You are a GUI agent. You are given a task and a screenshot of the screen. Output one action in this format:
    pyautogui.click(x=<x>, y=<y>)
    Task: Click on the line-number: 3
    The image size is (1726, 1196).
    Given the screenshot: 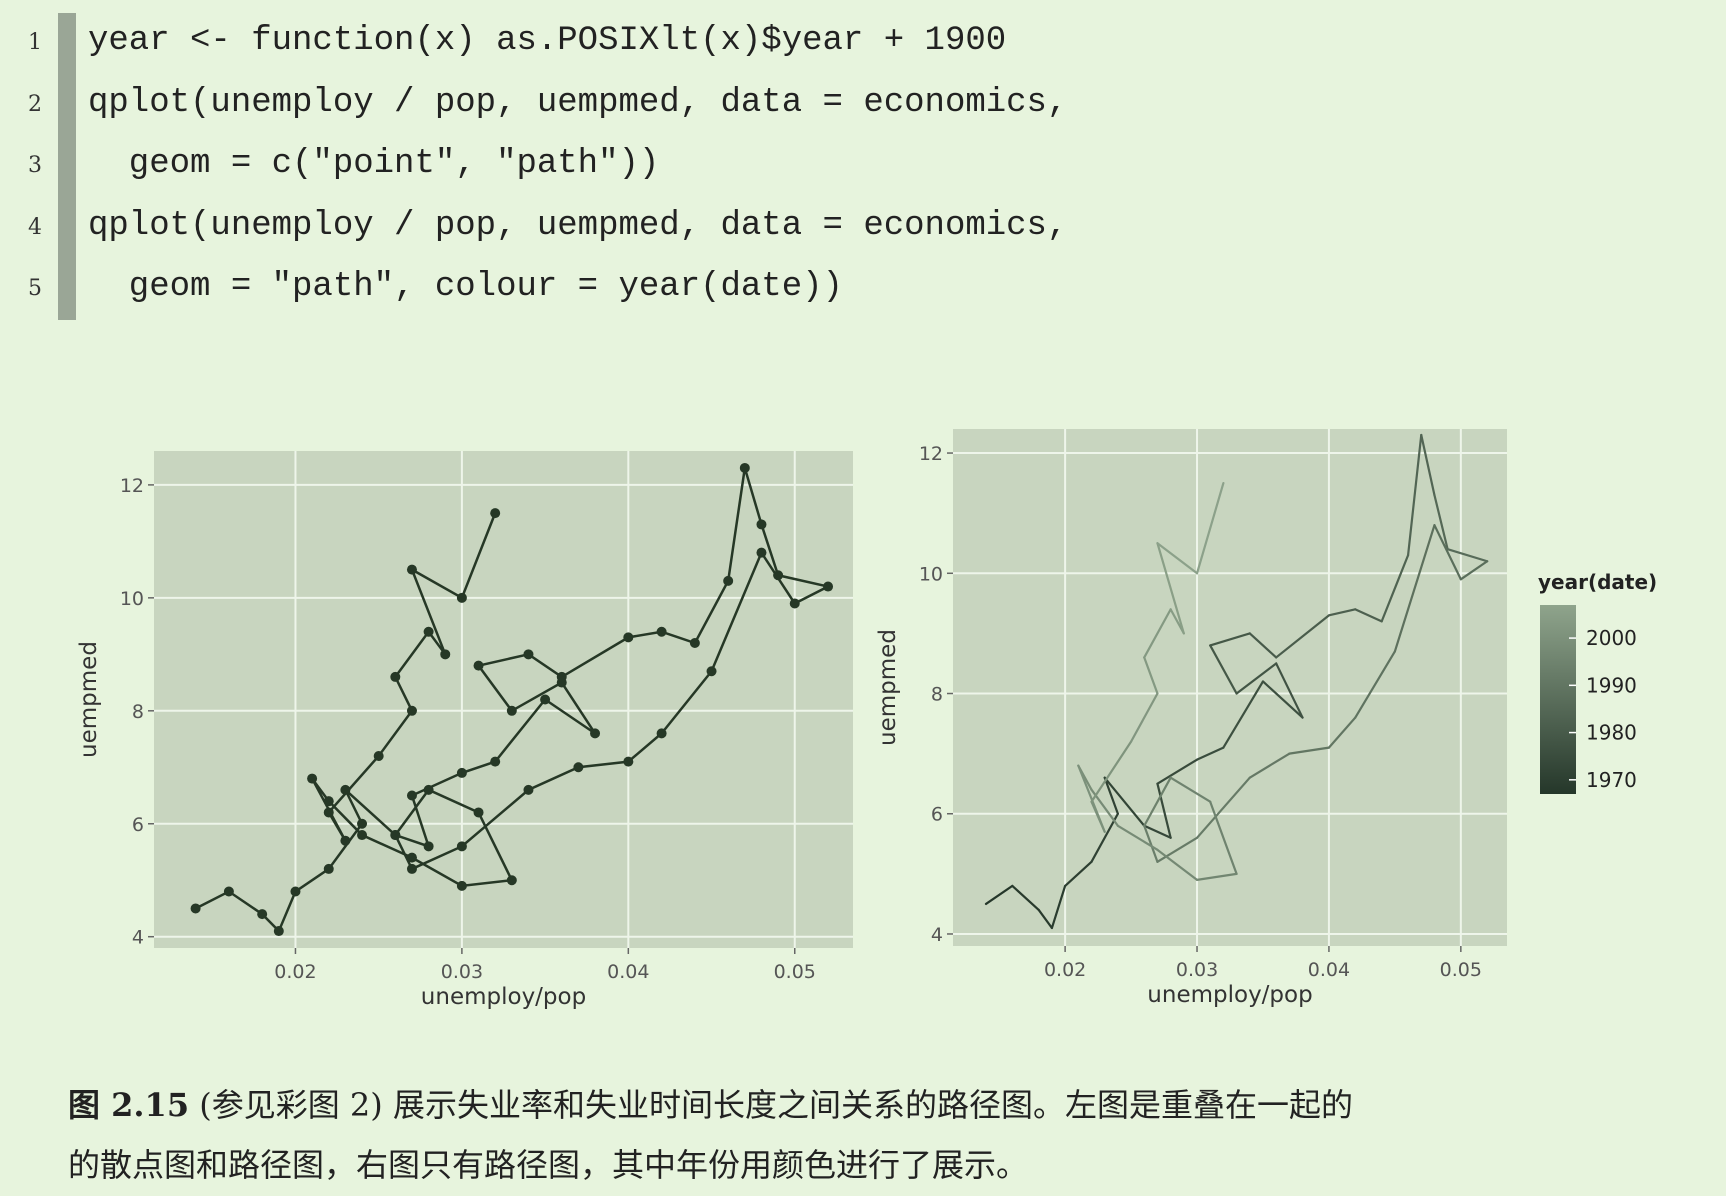 What is the action you would take?
    pyautogui.click(x=35, y=165)
    